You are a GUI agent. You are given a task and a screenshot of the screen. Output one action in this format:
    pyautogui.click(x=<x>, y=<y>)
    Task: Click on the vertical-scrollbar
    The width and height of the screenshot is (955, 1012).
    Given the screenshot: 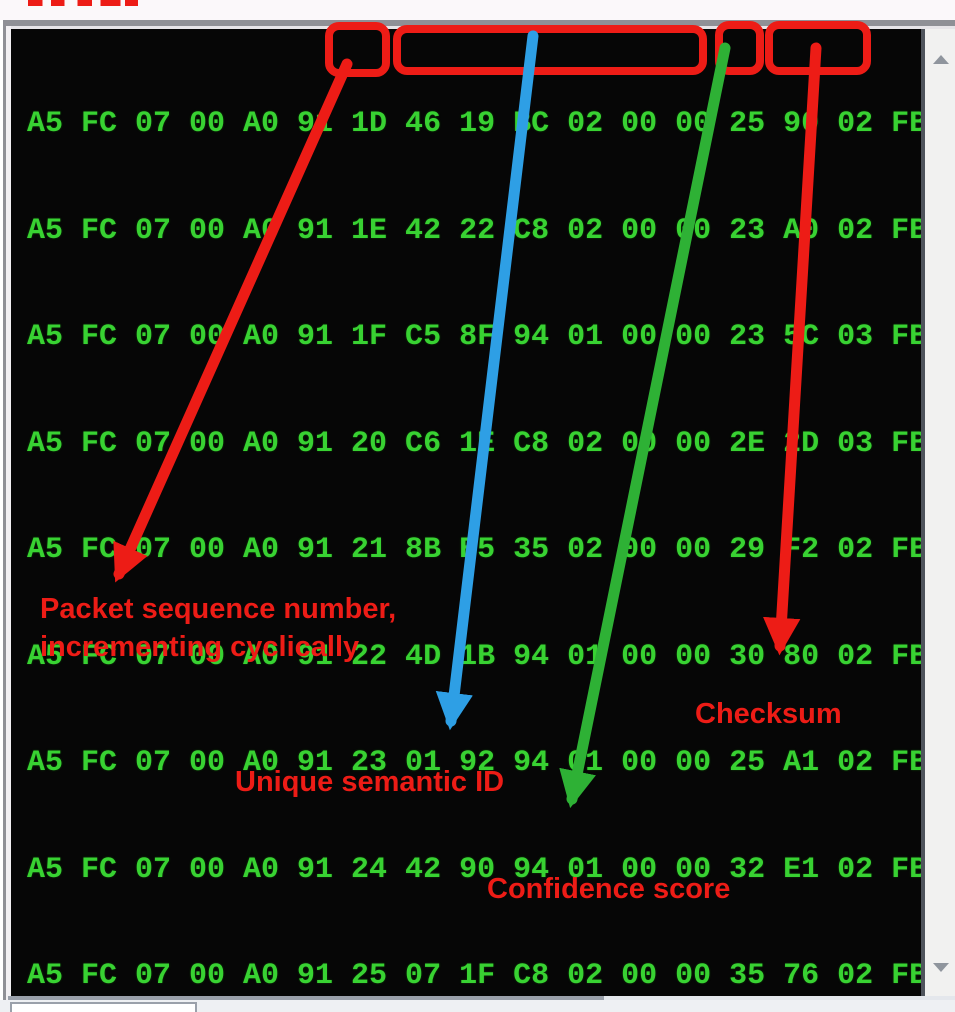 What is the action you would take?
    pyautogui.click(x=940, y=512)
    